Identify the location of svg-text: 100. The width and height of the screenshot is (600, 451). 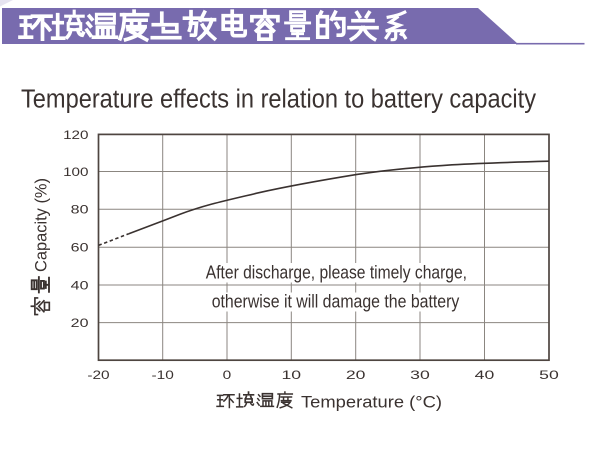
(76, 172).